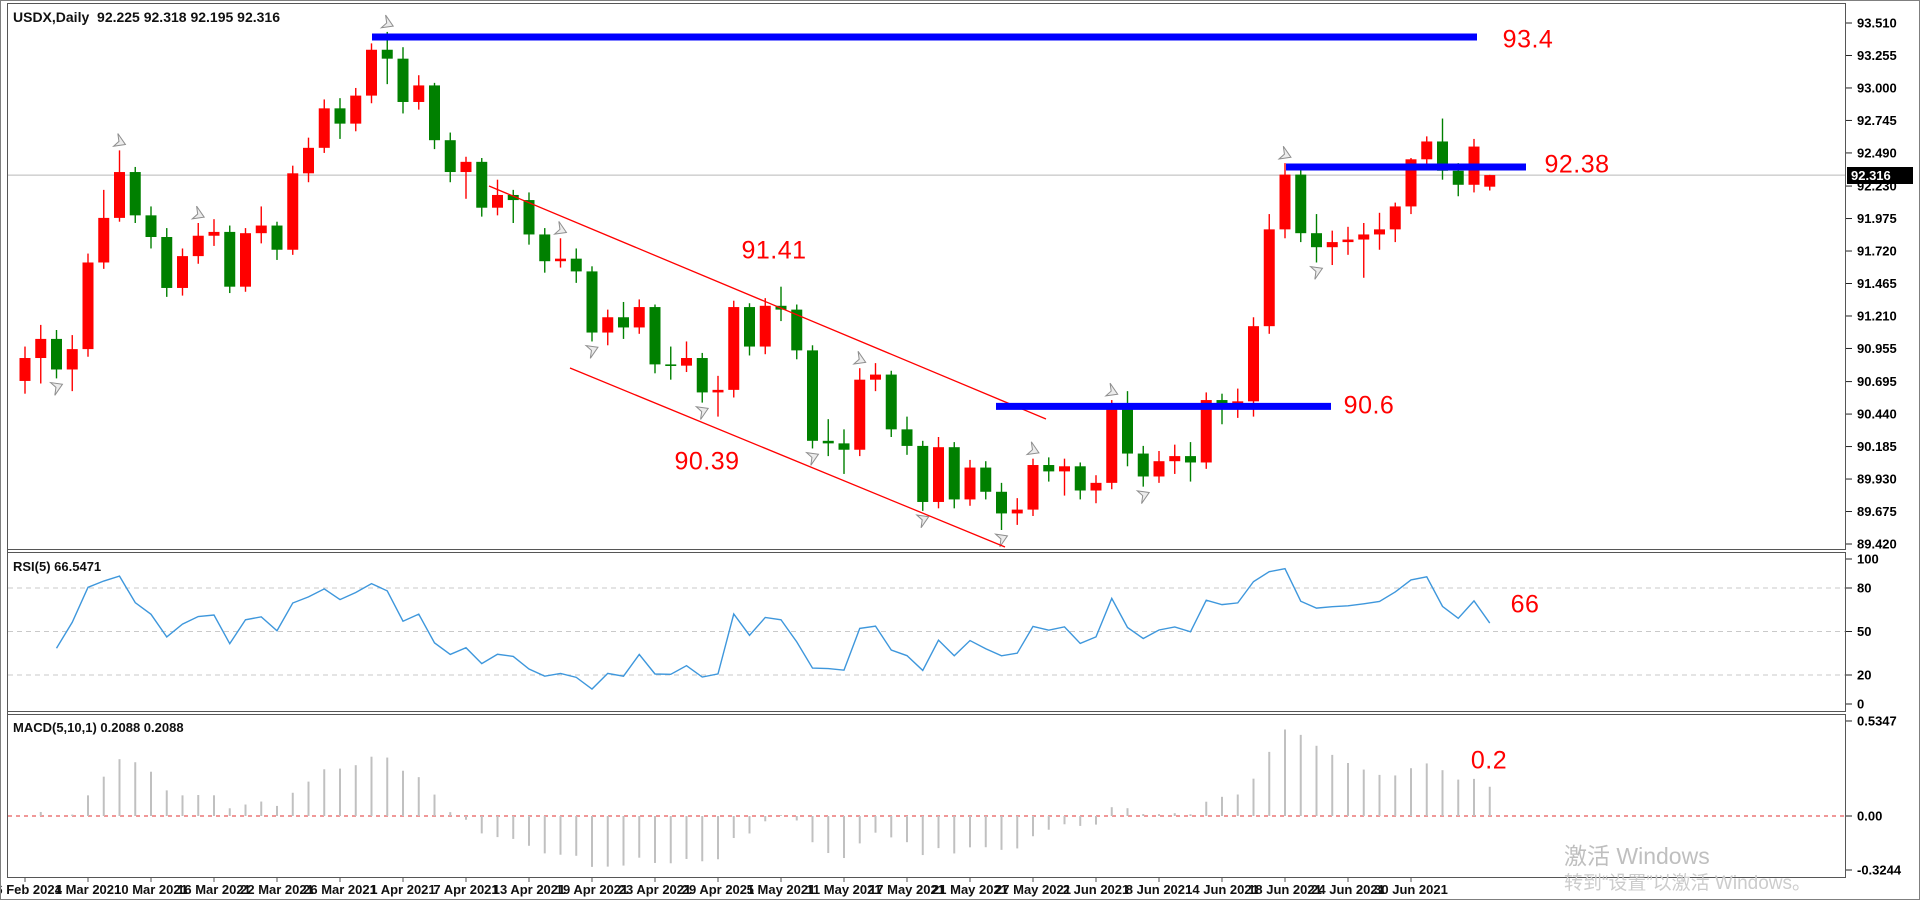 Image resolution: width=1920 pixels, height=900 pixels. What do you see at coordinates (146, 17) in the screenshot?
I see `chart-title-ohlc: USDX,Daily 92.225 92.318 92.195 92.316` at bounding box center [146, 17].